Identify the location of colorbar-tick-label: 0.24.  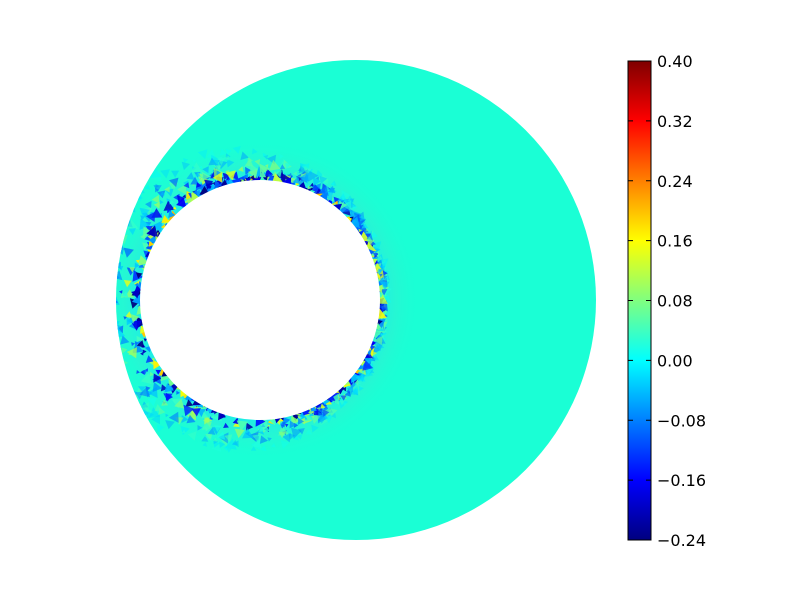
(675, 181).